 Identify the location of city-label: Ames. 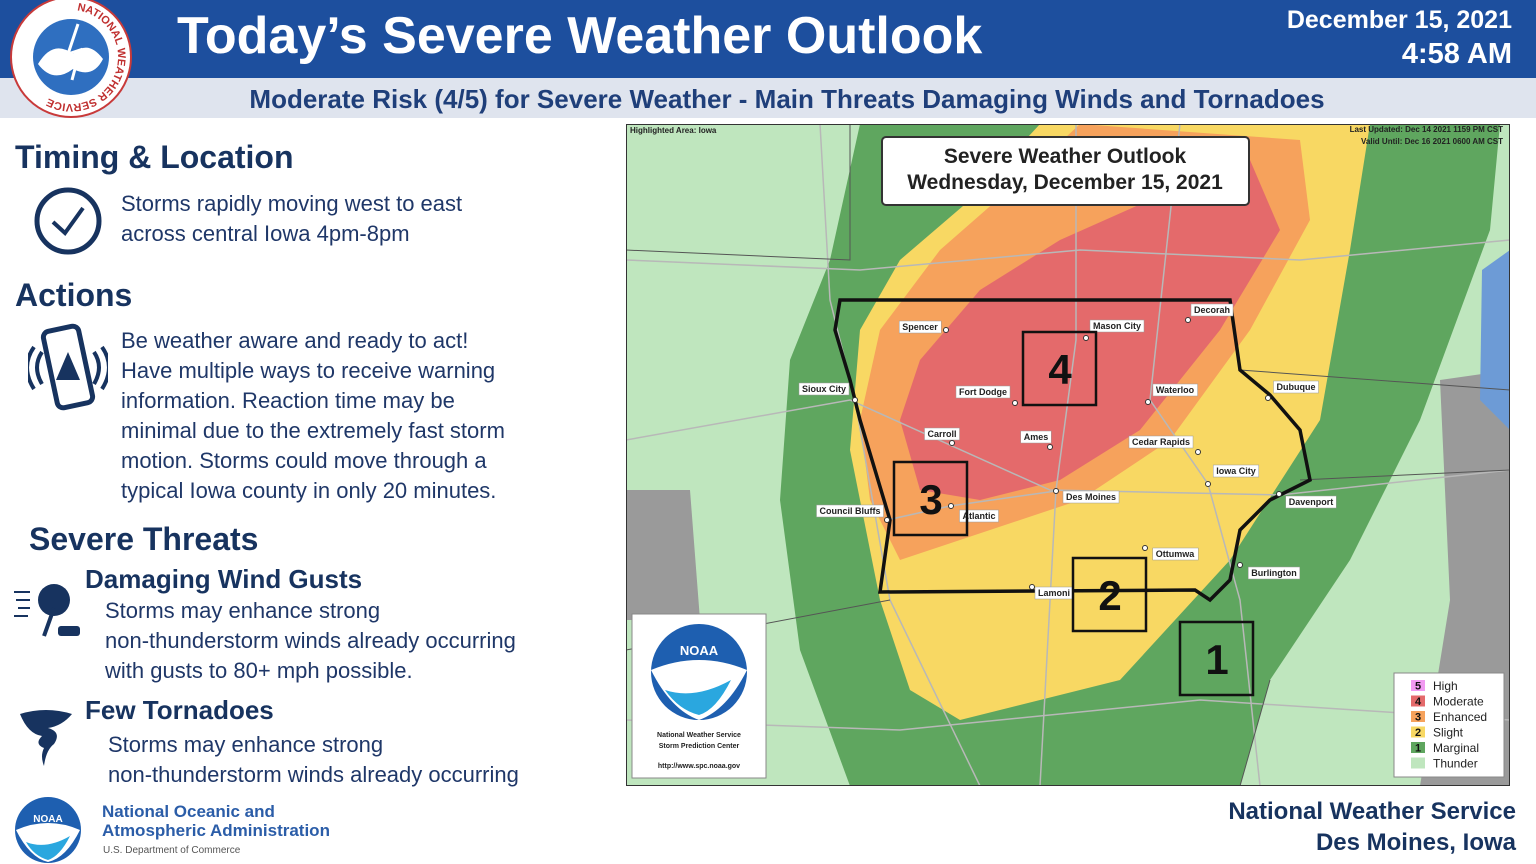
(1036, 437).